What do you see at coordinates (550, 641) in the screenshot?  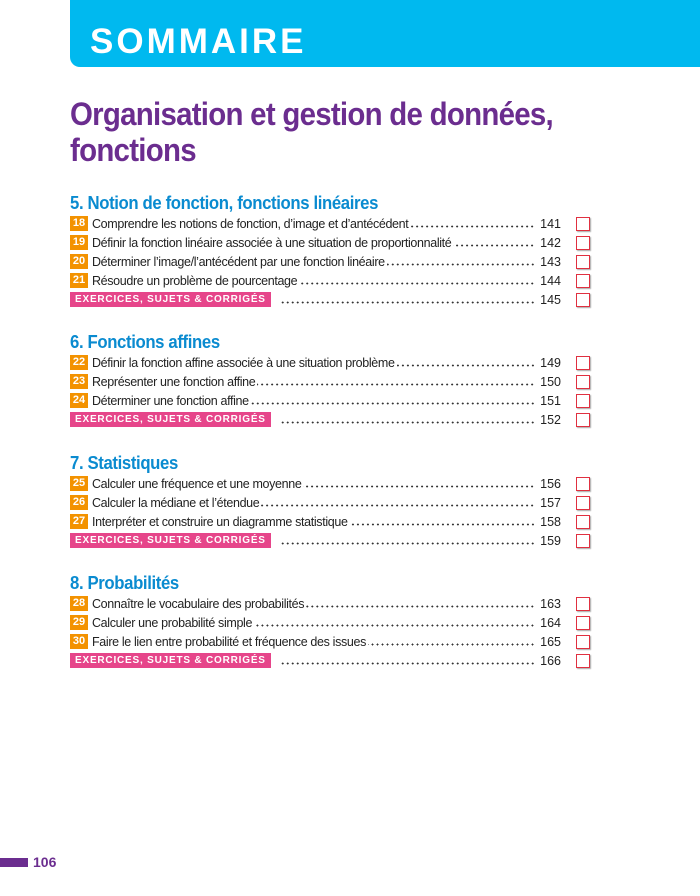 I see `entry-page: 165` at bounding box center [550, 641].